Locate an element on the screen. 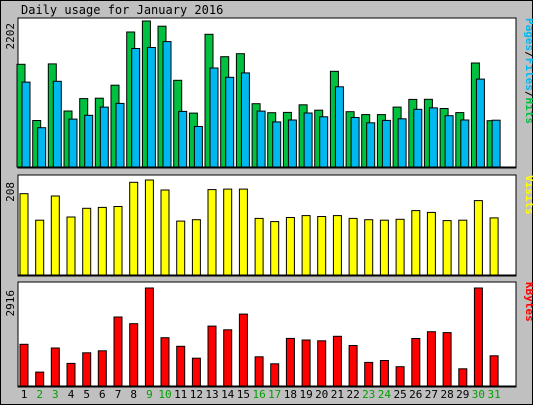 This screenshot has width=533, height=405. x-tick-label: 18 is located at coordinates (290, 394).